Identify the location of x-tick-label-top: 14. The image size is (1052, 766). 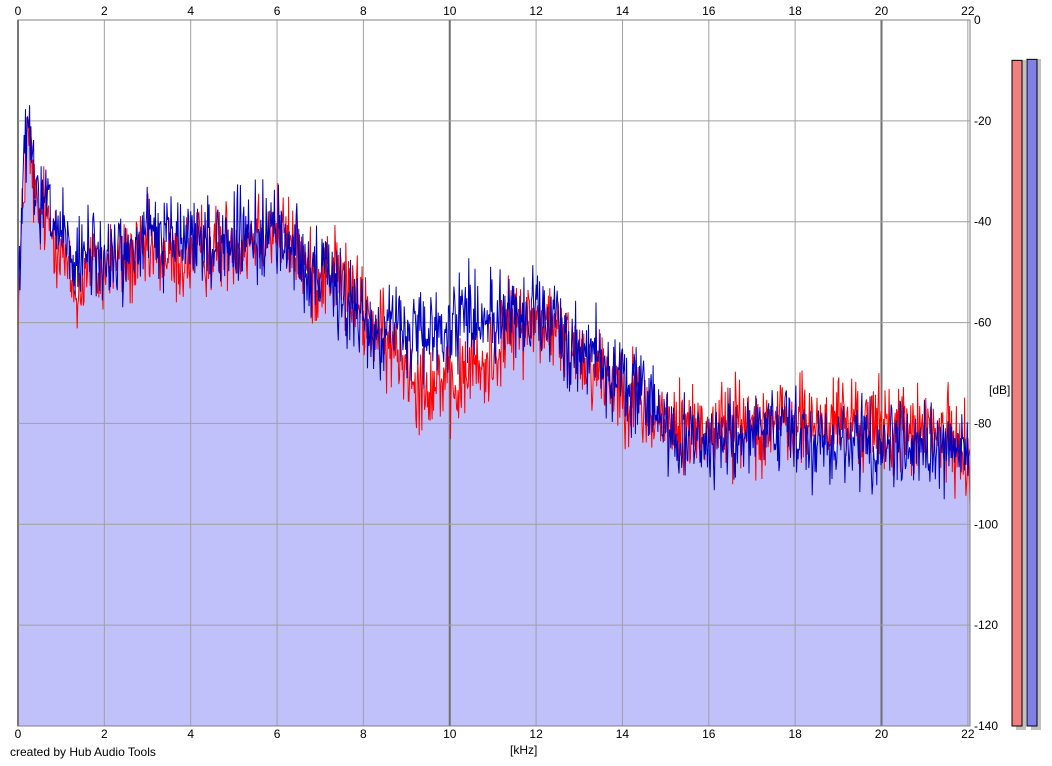
(623, 11).